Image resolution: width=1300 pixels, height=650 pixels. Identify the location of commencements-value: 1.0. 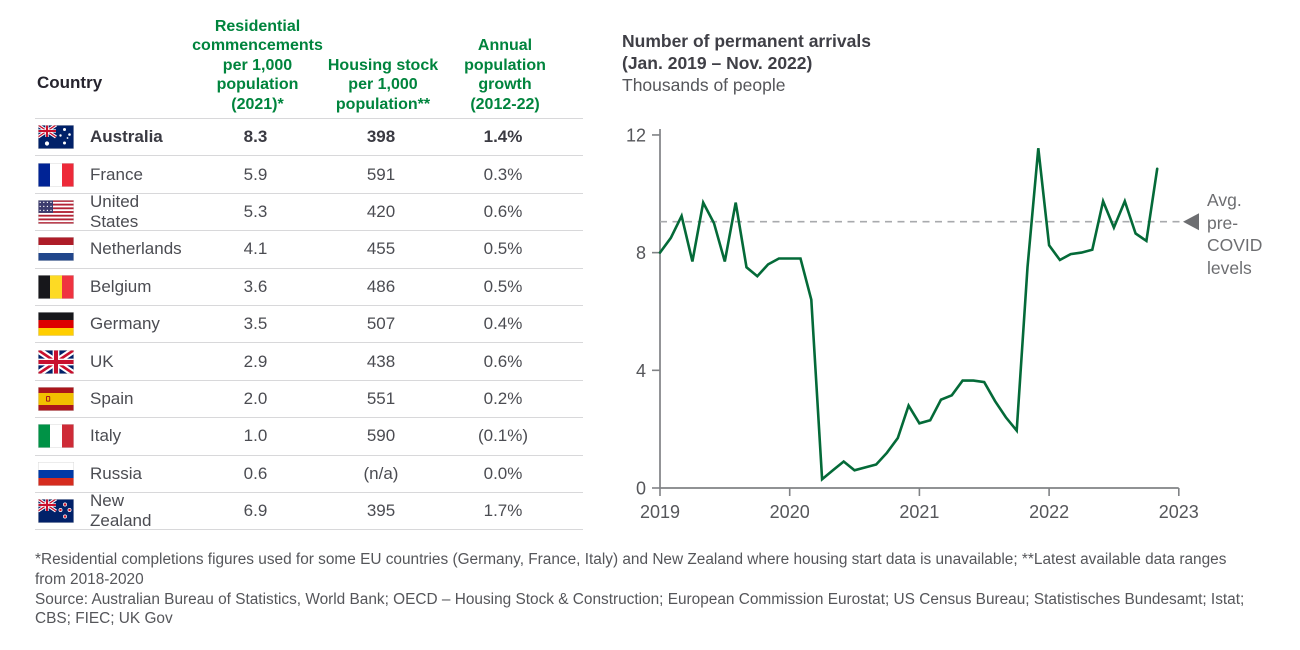
(255, 436).